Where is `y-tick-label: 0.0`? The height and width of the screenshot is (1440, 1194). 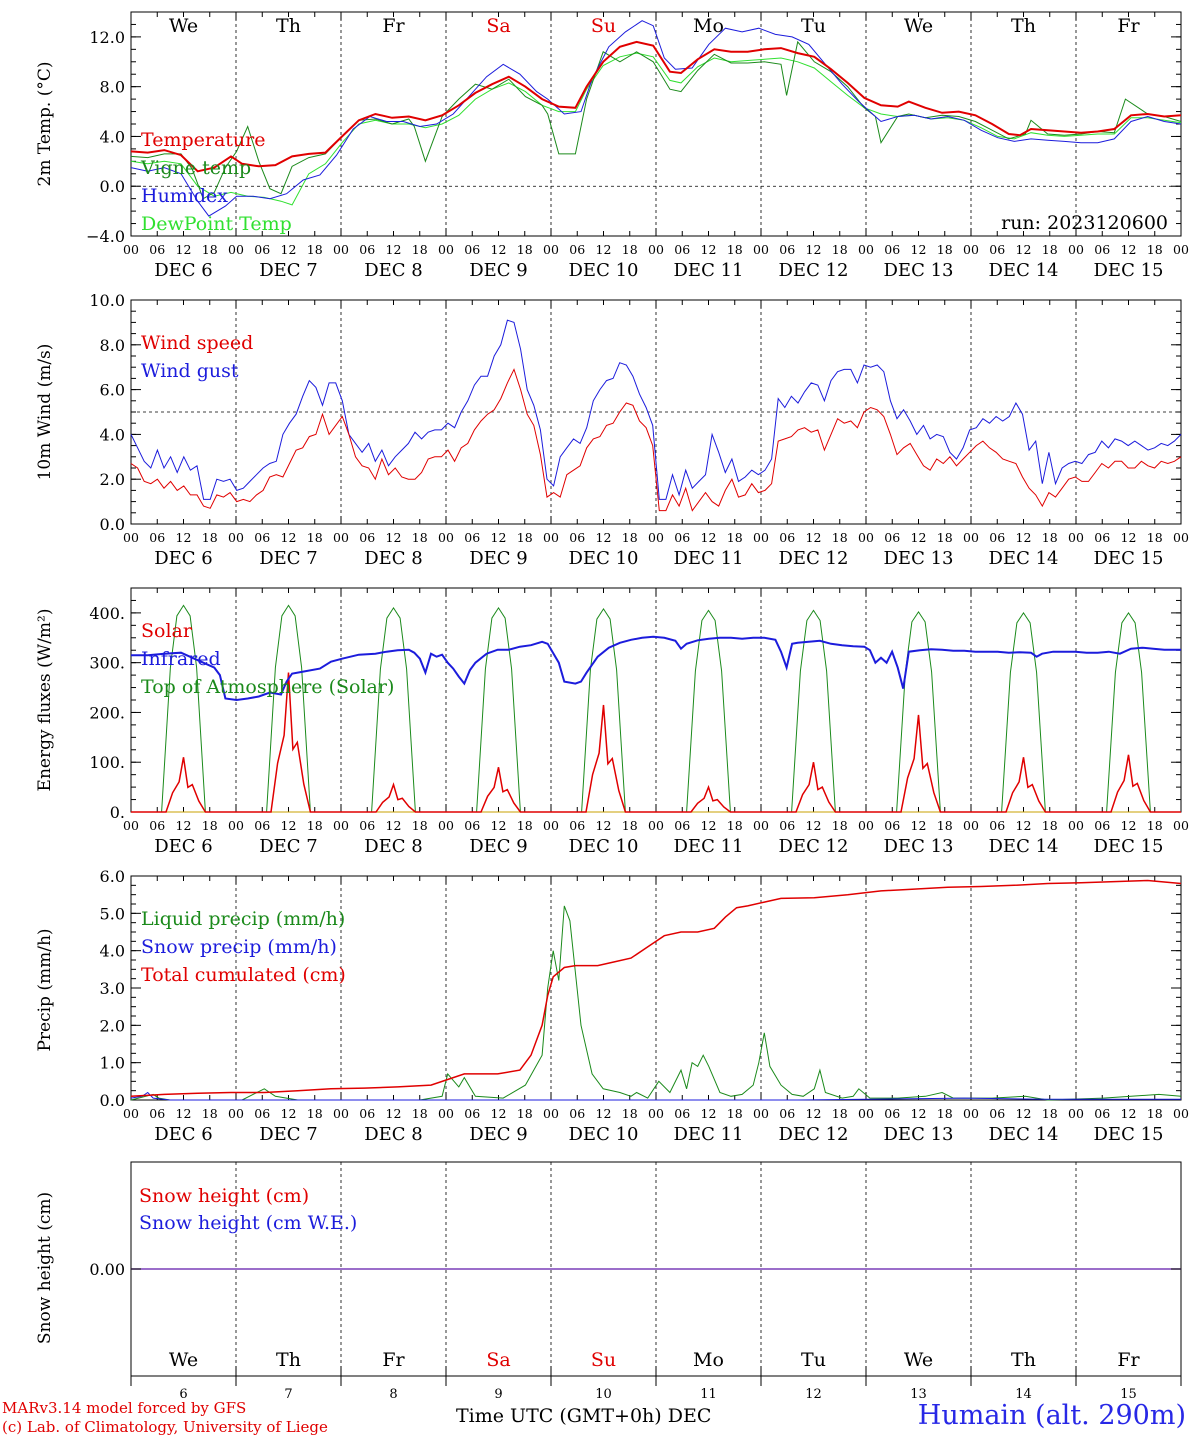 y-tick-label: 0.0 is located at coordinates (112, 524).